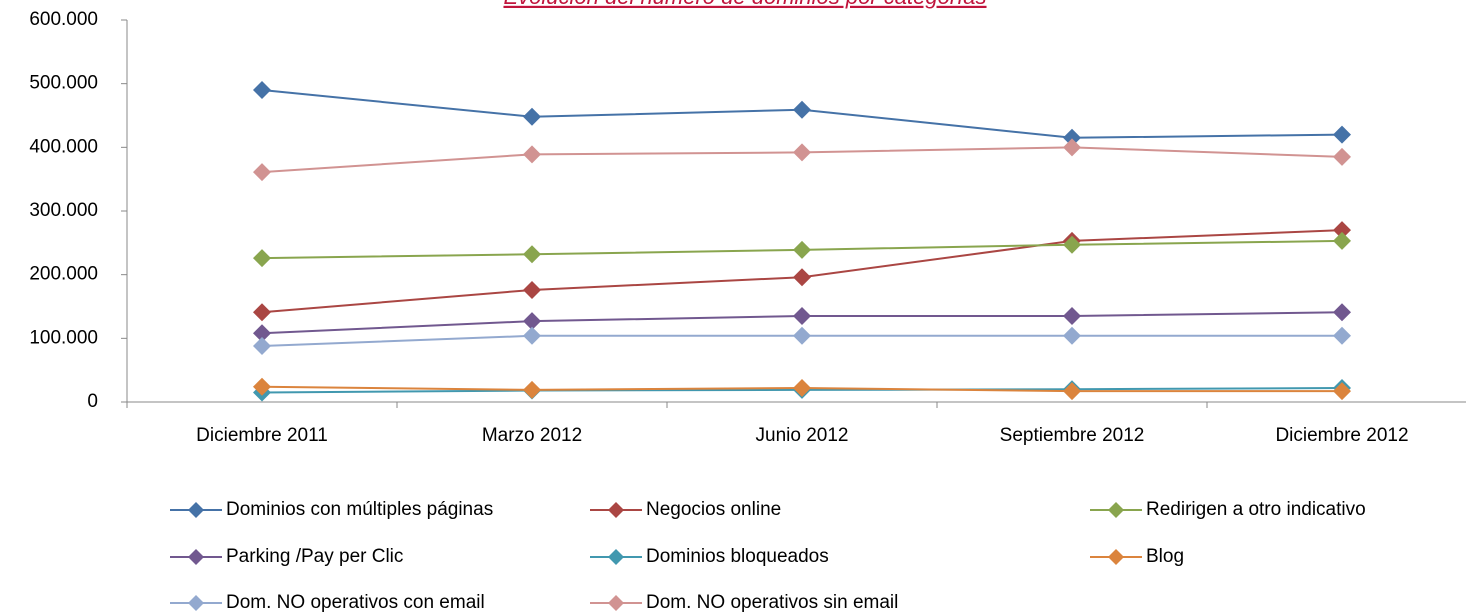 The width and height of the screenshot is (1466, 612). What do you see at coordinates (1341, 435) in the screenshot?
I see `x-tick-label: Diciembre 2012` at bounding box center [1341, 435].